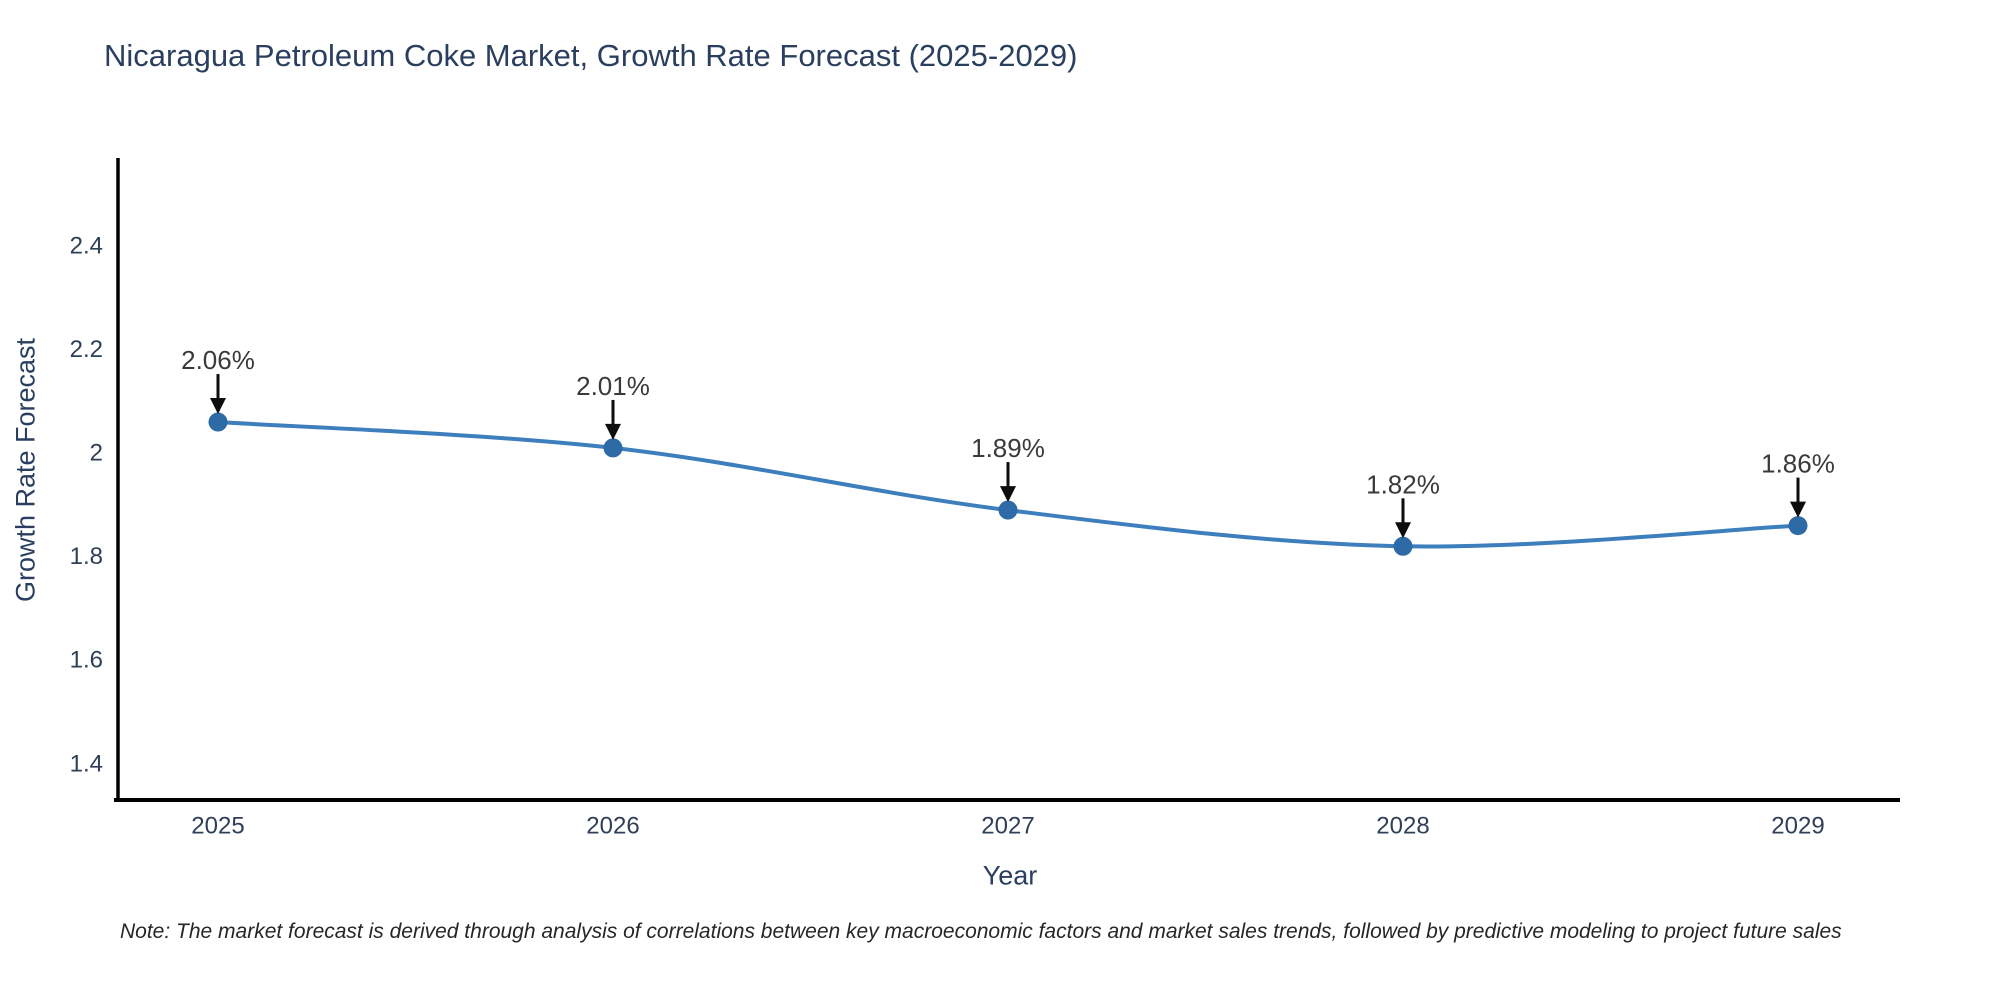 The width and height of the screenshot is (2000, 1000). What do you see at coordinates (217, 826) in the screenshot?
I see `x-tick-label: 2025` at bounding box center [217, 826].